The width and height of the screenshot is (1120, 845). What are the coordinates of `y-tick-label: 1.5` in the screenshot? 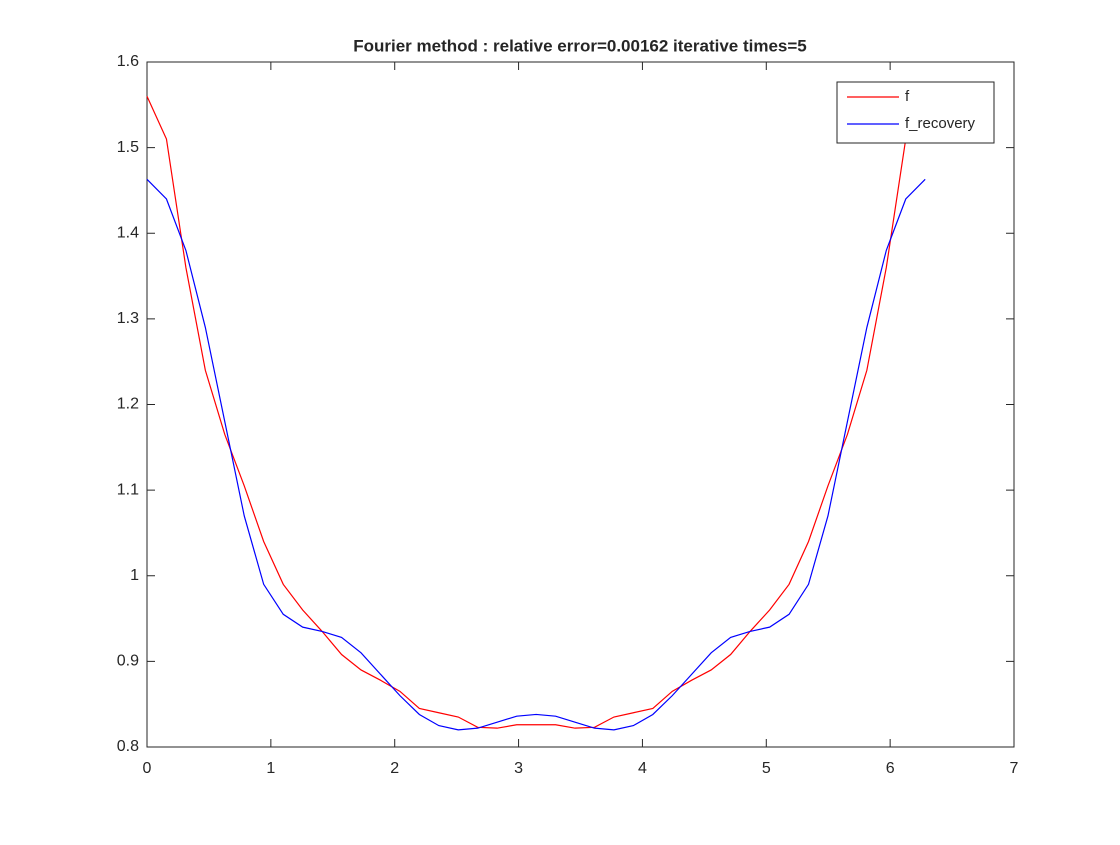 It's located at (128, 147).